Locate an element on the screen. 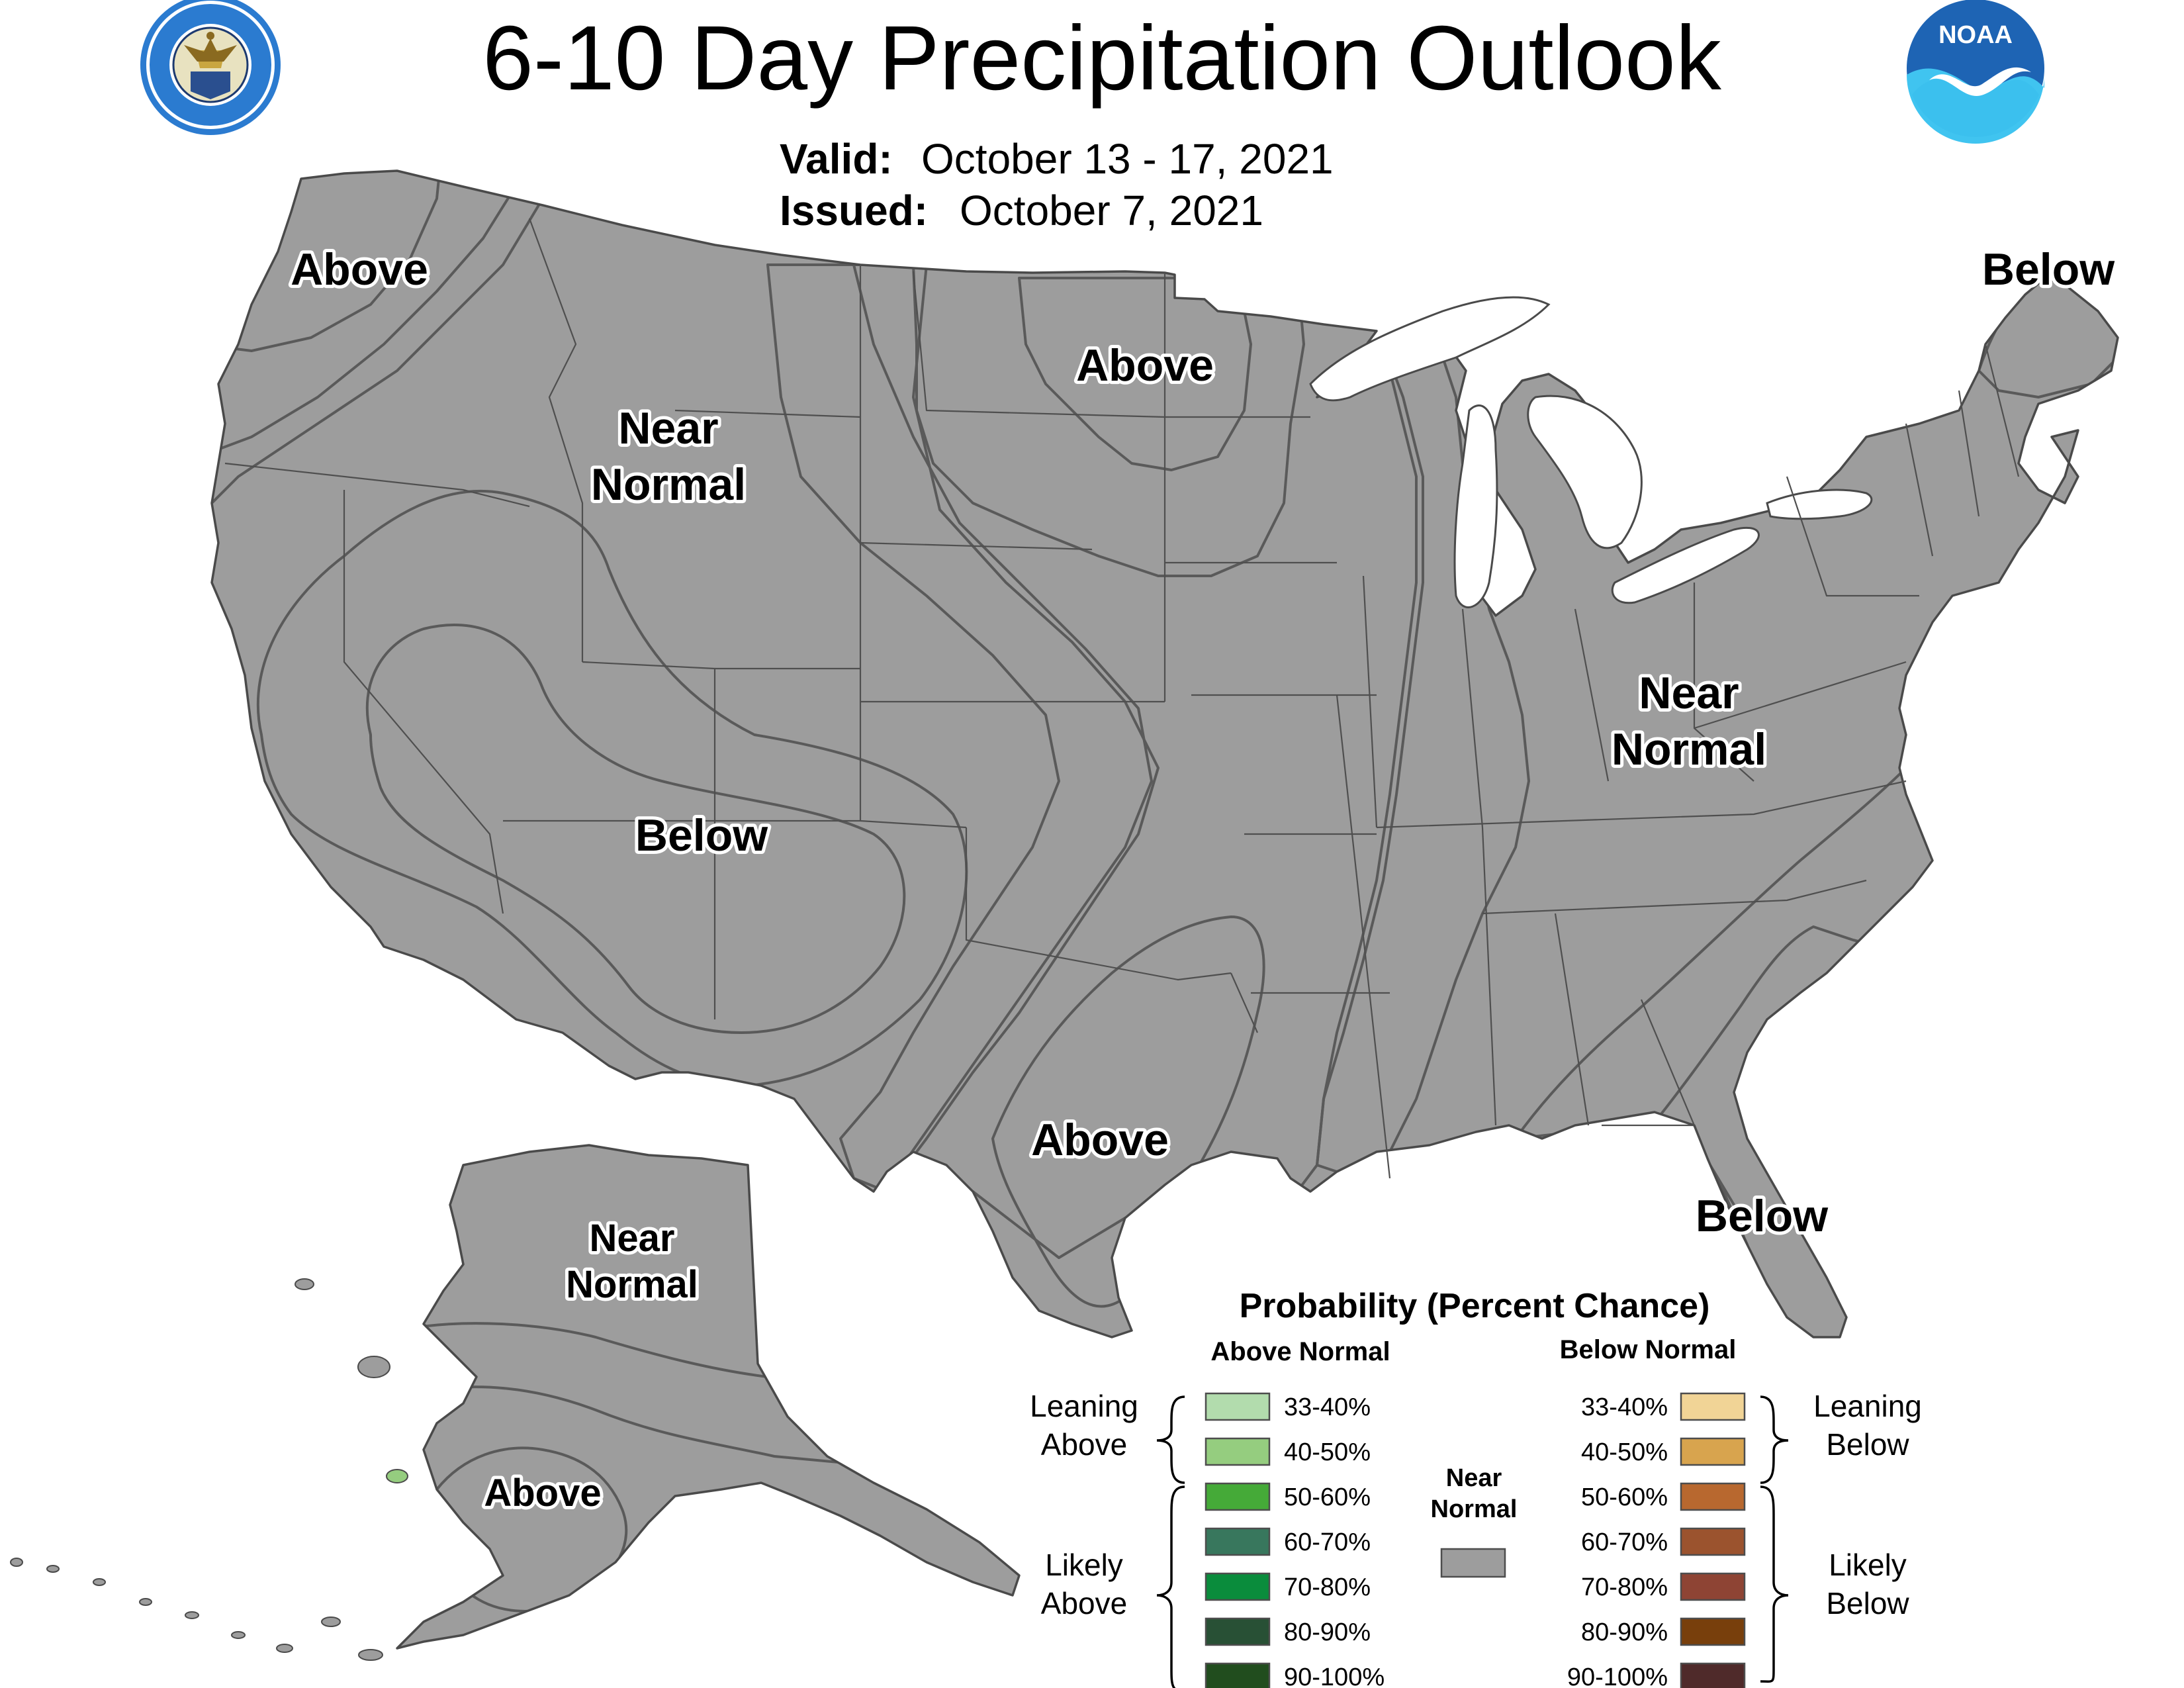 The width and height of the screenshot is (2184, 1688). legend-above-label-3: 50-60% is located at coordinates (1327, 1497).